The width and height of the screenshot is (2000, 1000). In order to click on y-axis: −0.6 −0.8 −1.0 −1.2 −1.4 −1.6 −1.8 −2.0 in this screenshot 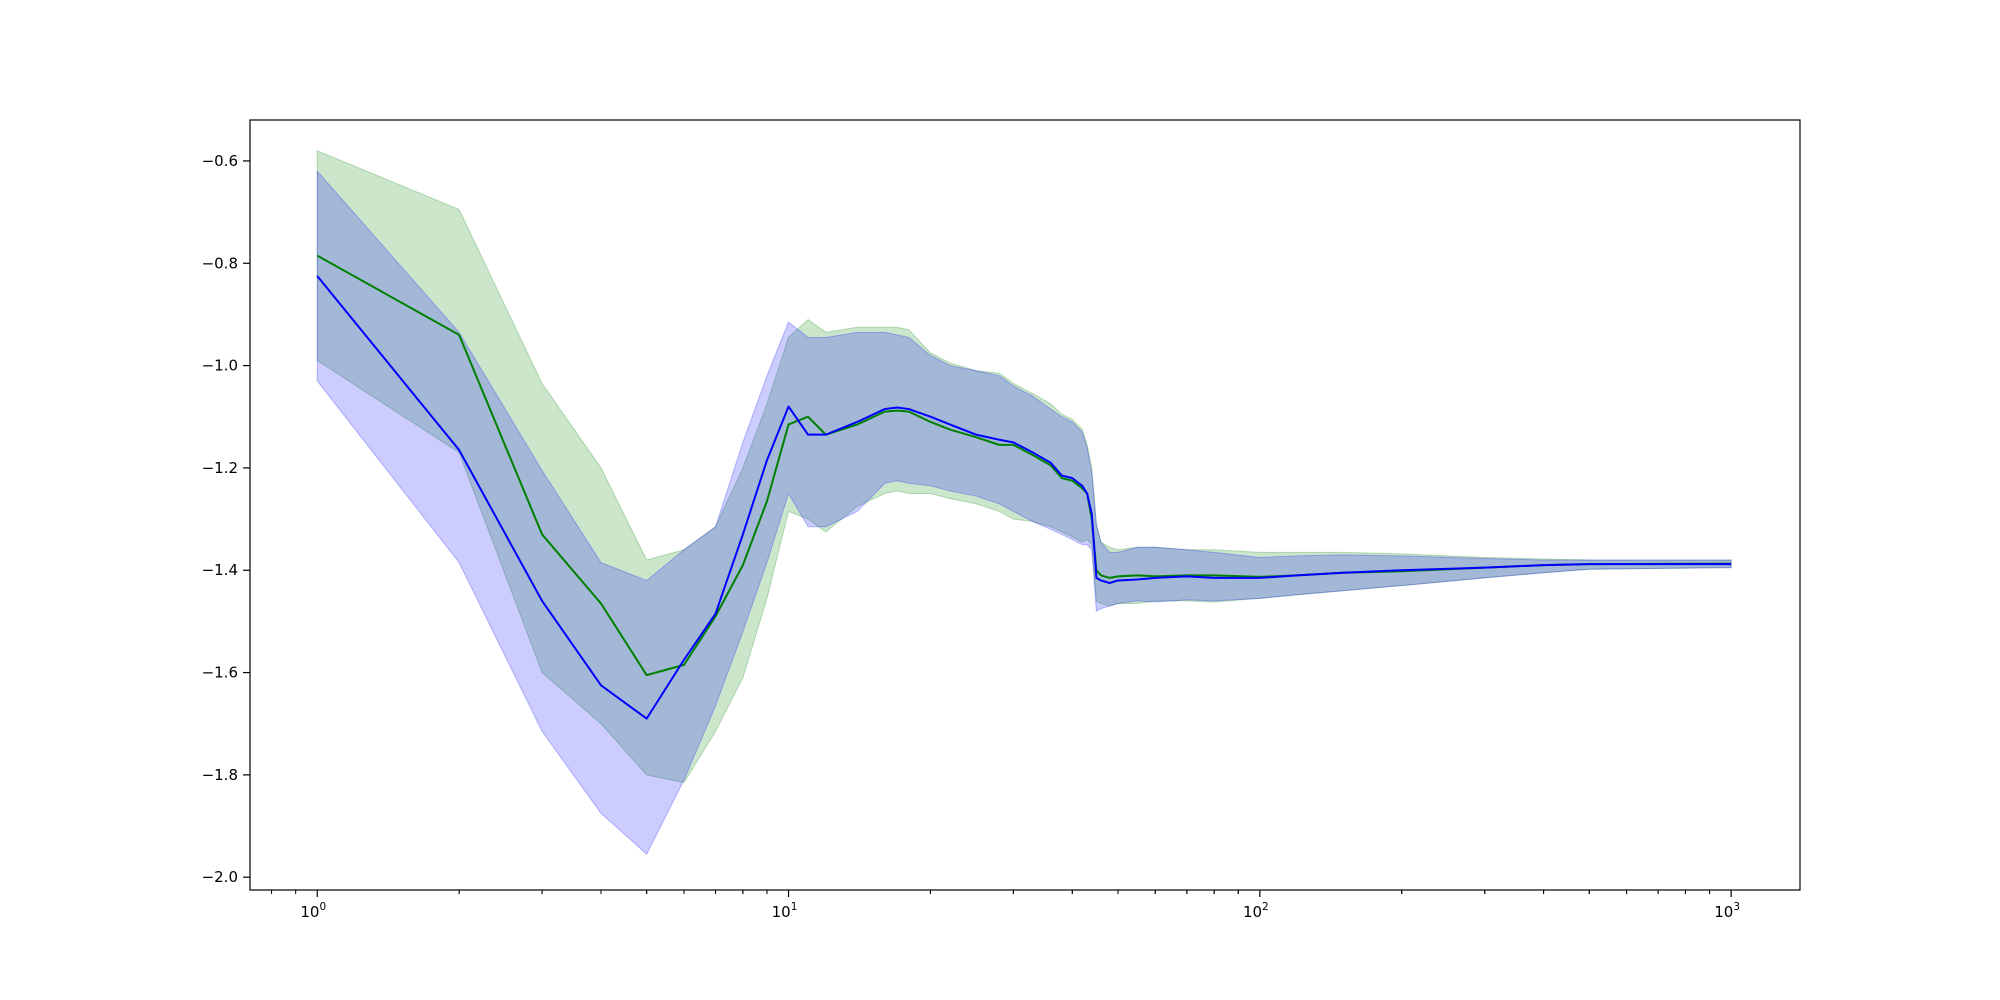, I will do `click(226, 519)`.